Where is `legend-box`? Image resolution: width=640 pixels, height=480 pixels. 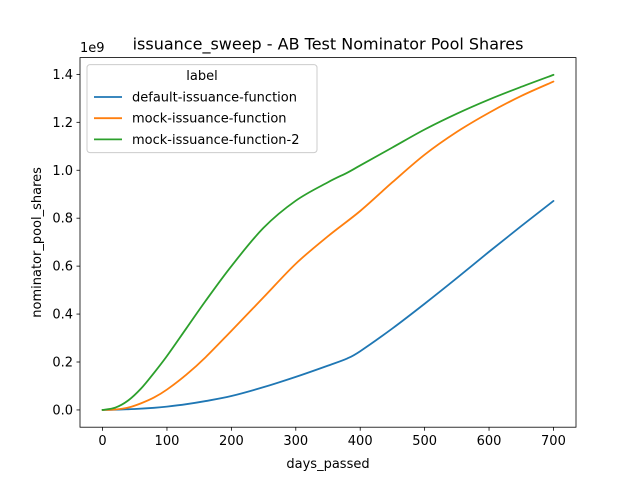
legend-box is located at coordinates (202, 109).